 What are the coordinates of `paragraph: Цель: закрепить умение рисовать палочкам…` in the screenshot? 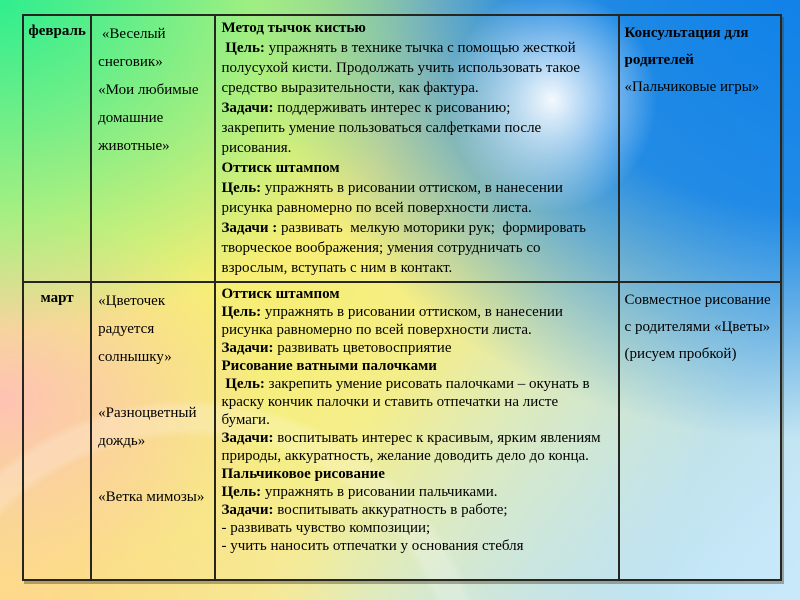 It's located at (407, 402).